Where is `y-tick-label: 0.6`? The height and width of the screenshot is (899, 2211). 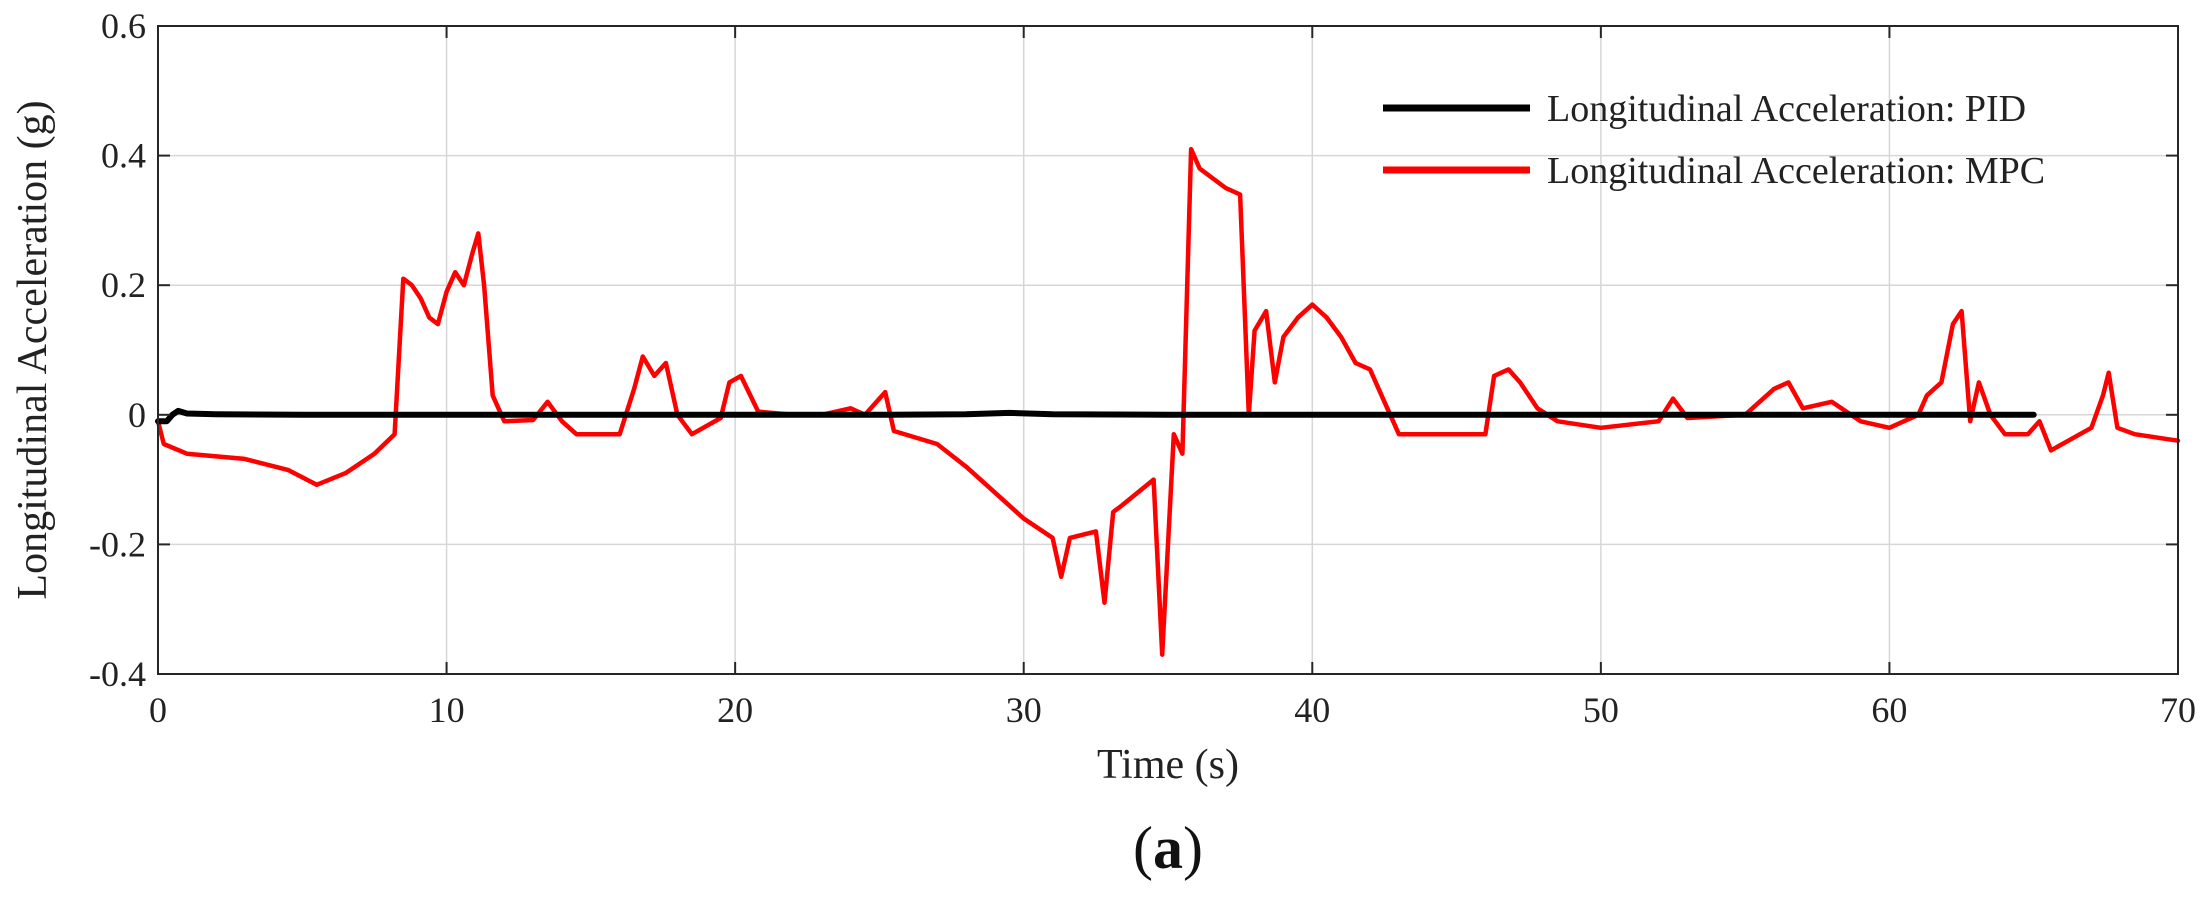 y-tick-label: 0.6 is located at coordinates (123, 26).